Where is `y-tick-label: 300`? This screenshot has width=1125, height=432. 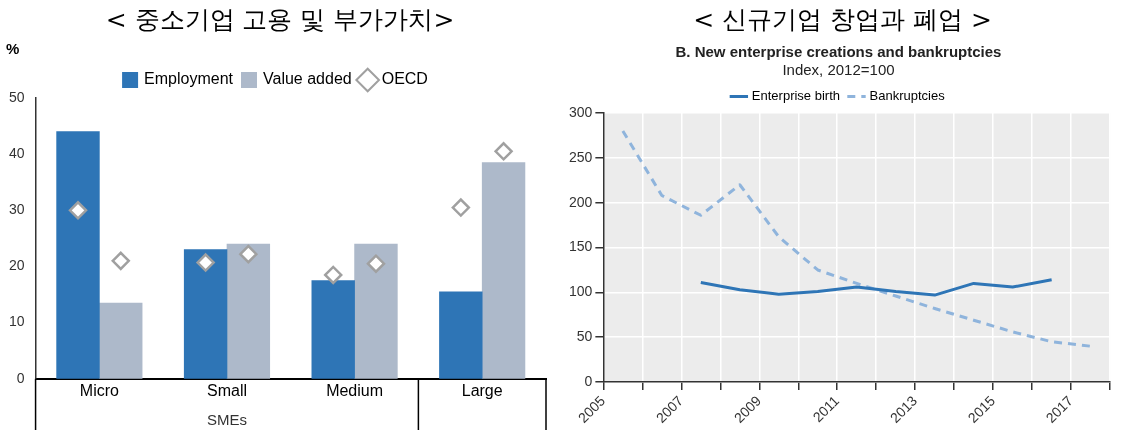
y-tick-label: 300 is located at coordinates (581, 111).